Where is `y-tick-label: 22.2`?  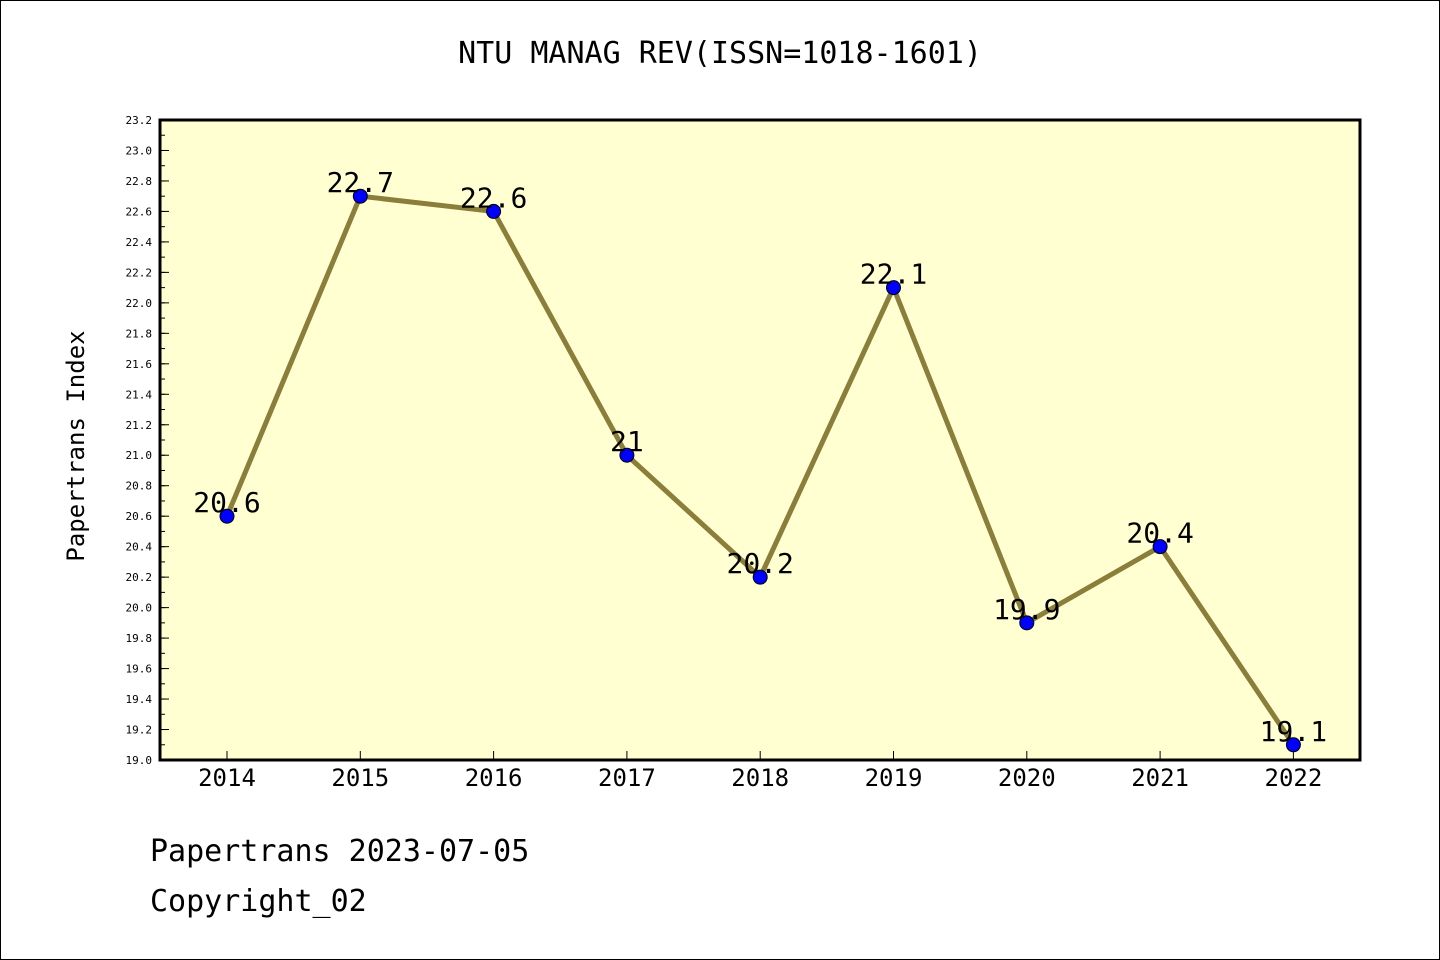
y-tick-label: 22.2 is located at coordinates (139, 272).